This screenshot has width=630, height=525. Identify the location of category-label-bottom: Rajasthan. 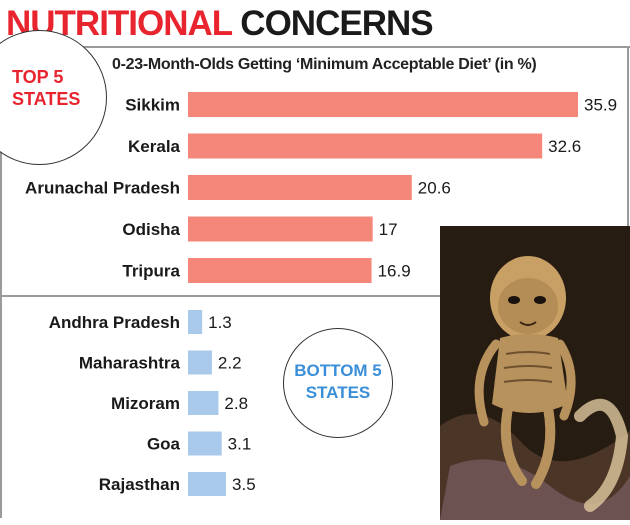
(139, 484).